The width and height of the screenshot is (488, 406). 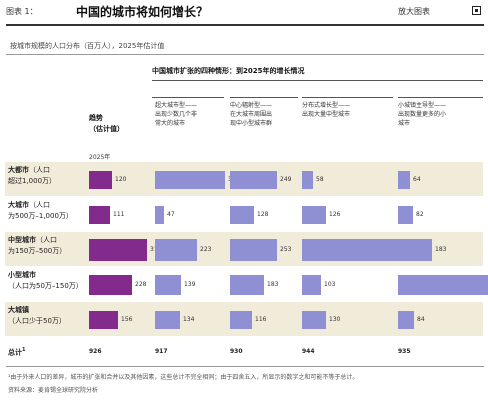 What do you see at coordinates (24, 350) in the screenshot?
I see `totals-footnote-marker: 1` at bounding box center [24, 350].